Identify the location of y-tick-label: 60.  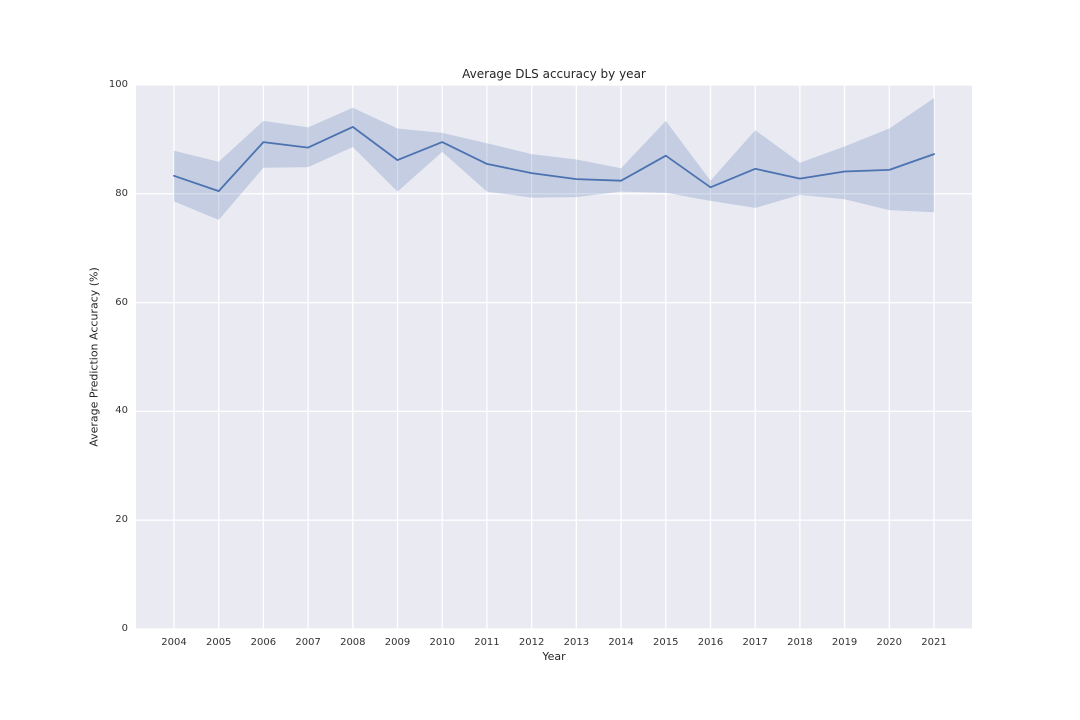
(121, 302).